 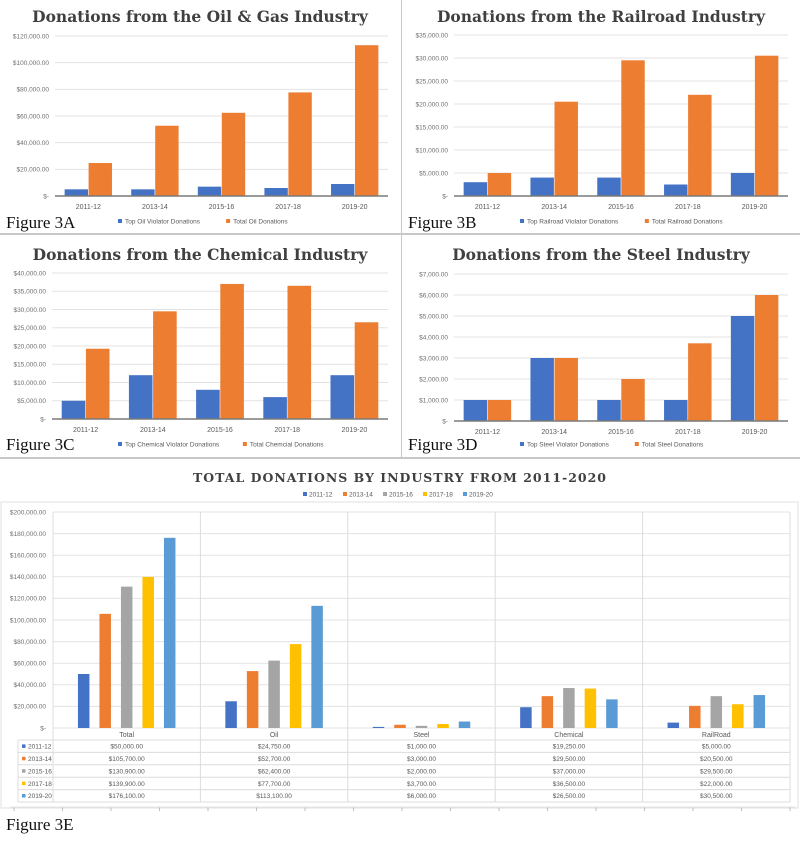 I want to click on chart-title: Donations from the Oil & Gas Industry, so click(x=200, y=16).